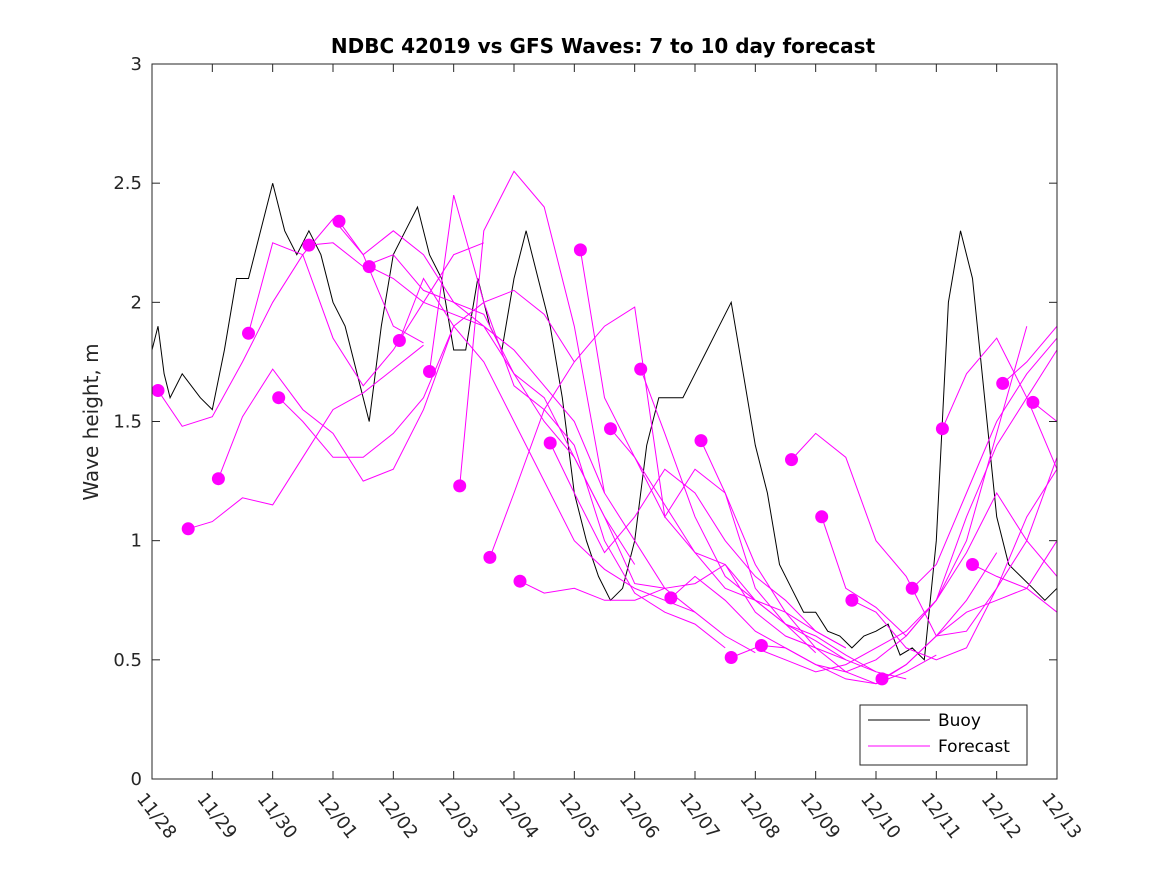  I want to click on legend: Buoy Forecast, so click(943, 735).